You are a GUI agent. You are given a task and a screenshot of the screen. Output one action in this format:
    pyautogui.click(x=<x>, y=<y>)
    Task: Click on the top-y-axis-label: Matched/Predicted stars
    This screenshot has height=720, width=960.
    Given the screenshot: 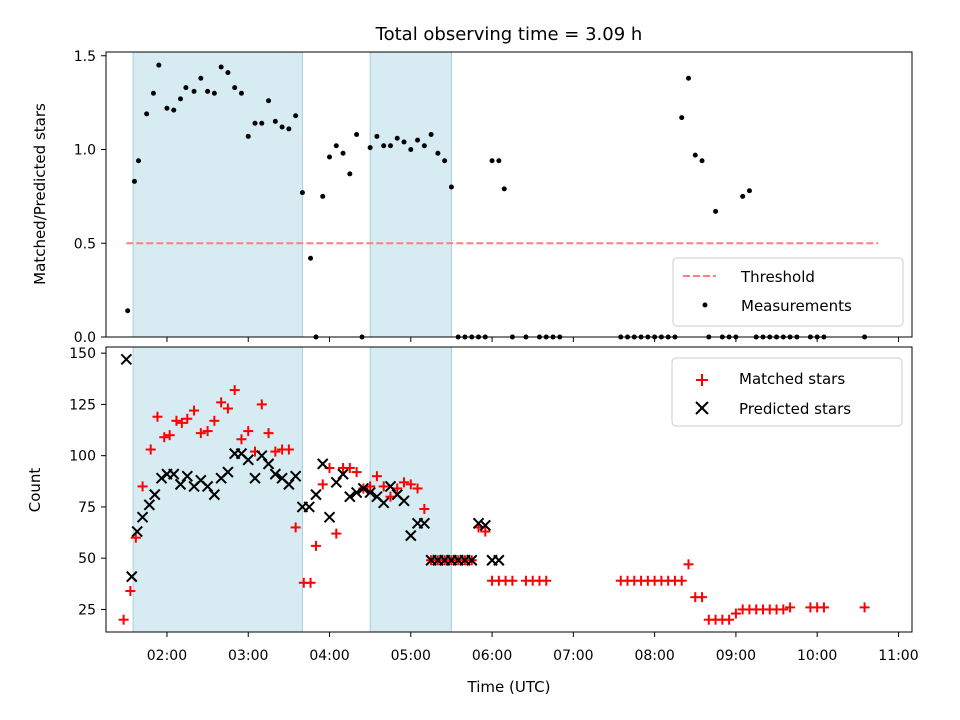 What is the action you would take?
    pyautogui.click(x=40, y=194)
    